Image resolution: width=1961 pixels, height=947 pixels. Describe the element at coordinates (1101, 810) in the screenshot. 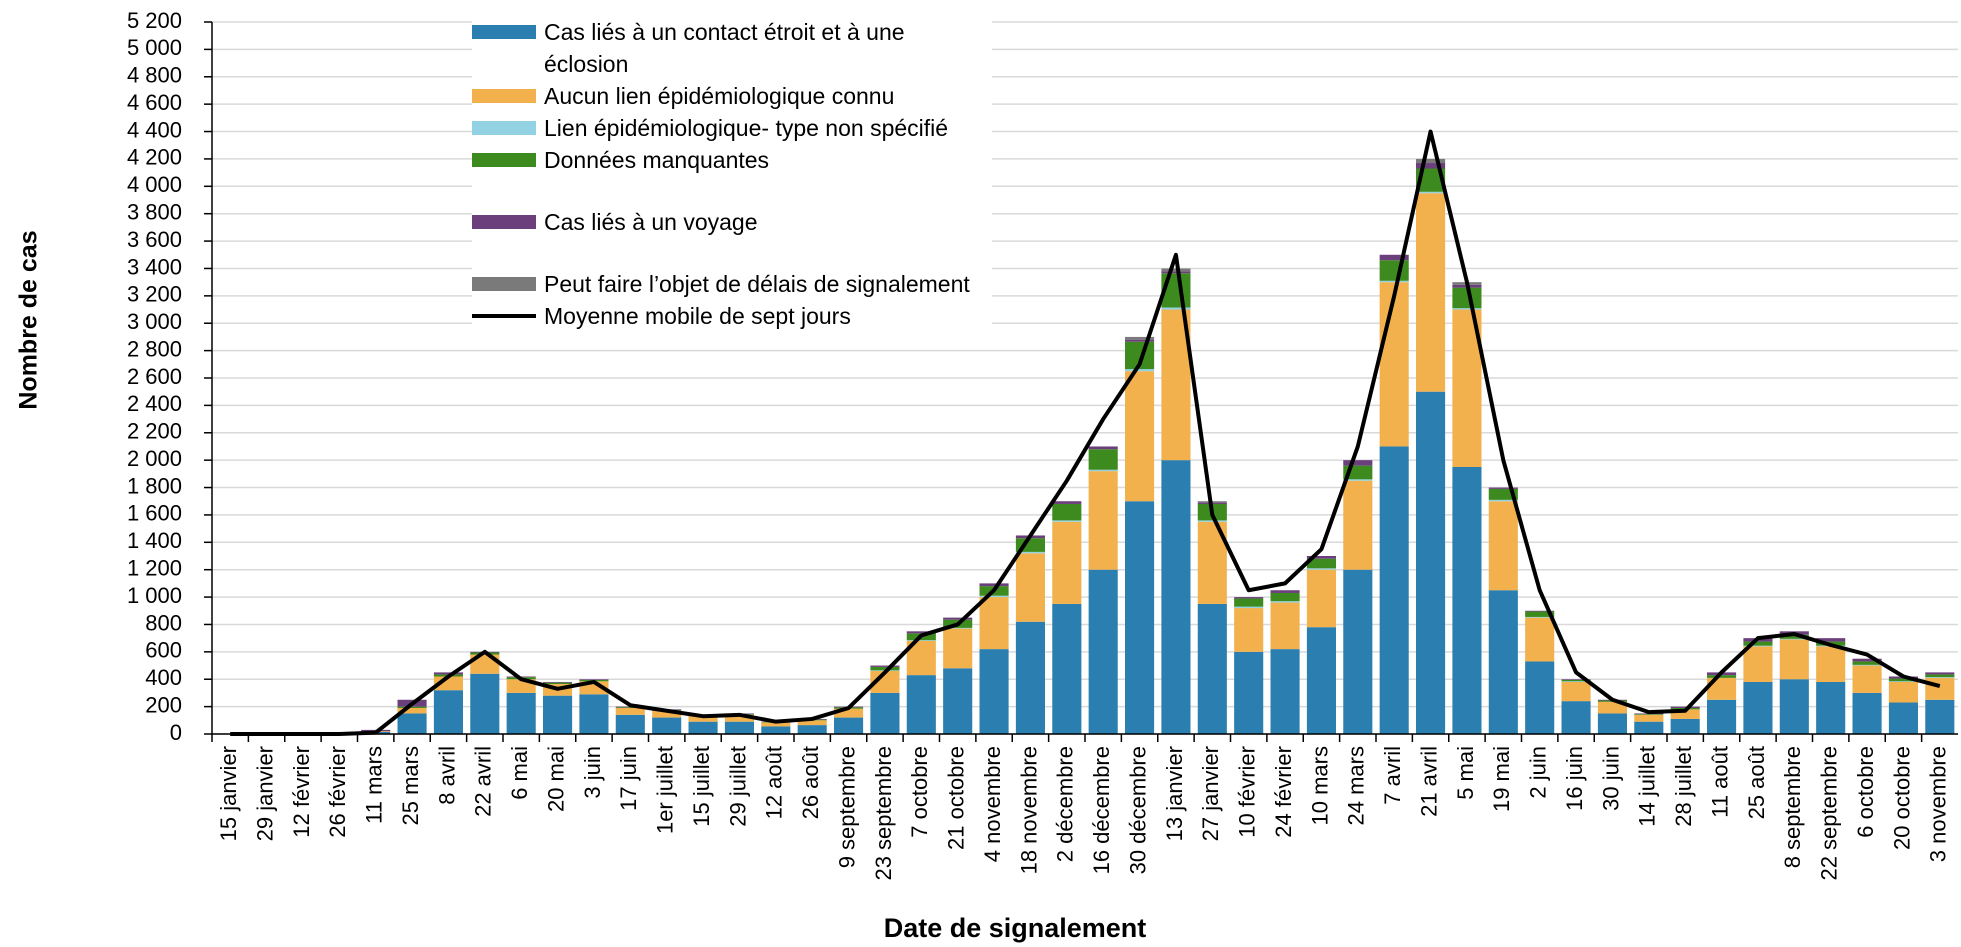

I see `x-tick-label: 16 décembre` at that location.